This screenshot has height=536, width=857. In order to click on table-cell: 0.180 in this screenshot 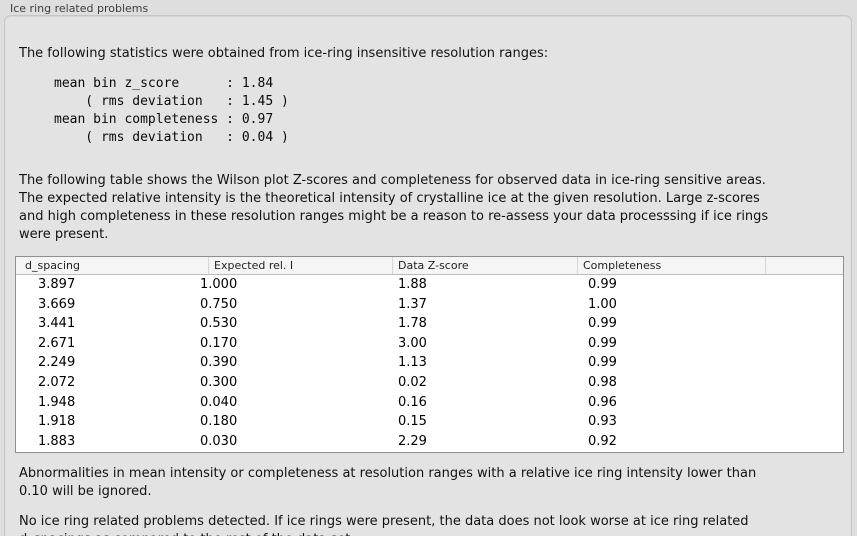, I will do `click(219, 422)`.